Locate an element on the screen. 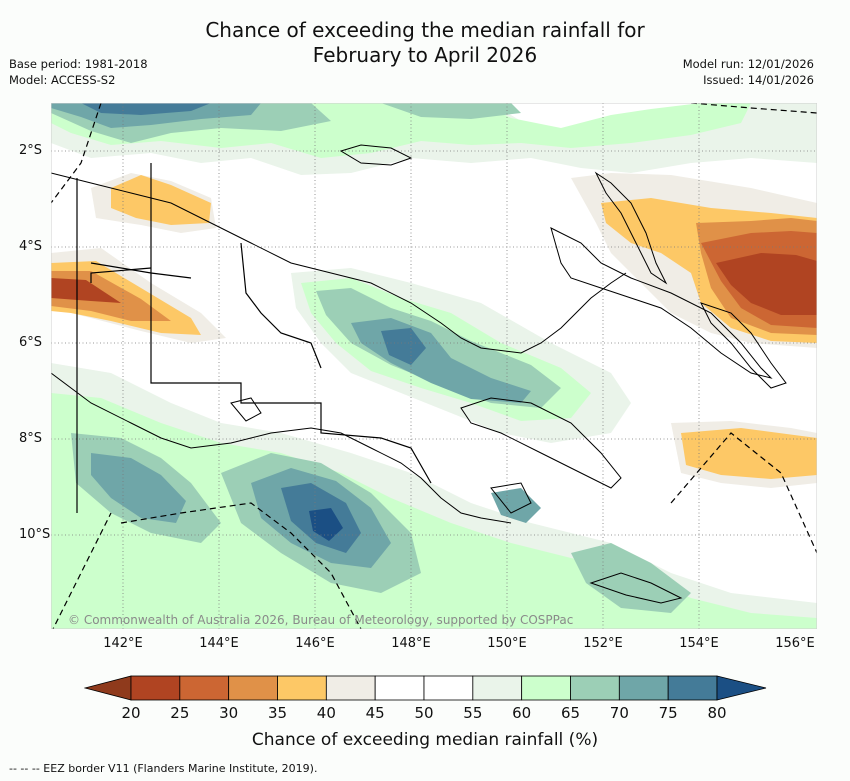 This screenshot has width=850, height=781. bougainville-coast is located at coordinates (743, 345).